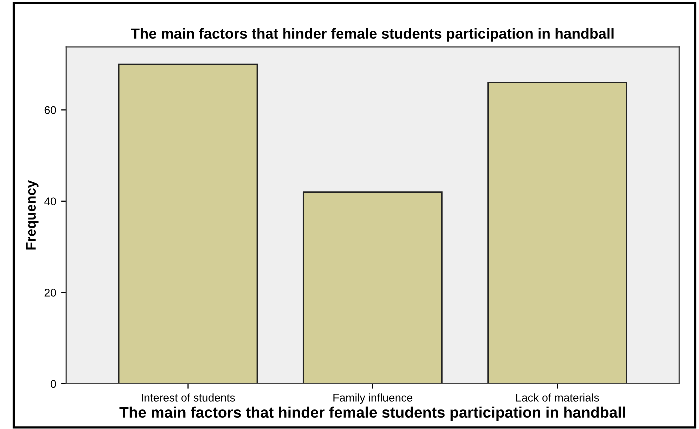 This screenshot has height=429, width=699. What do you see at coordinates (558, 398) in the screenshot?
I see `x-tick-label: Lack of materials` at bounding box center [558, 398].